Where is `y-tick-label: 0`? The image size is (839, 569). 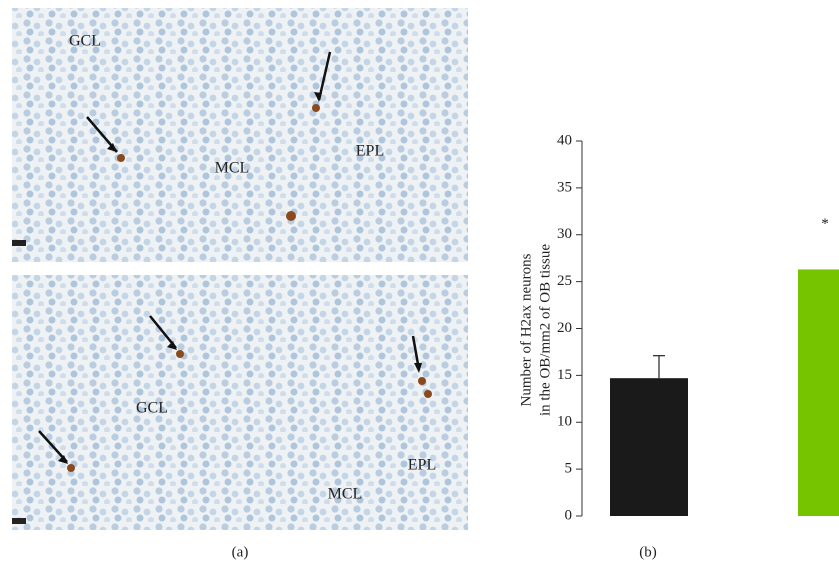
y-tick-label: 0 is located at coordinates (569, 515).